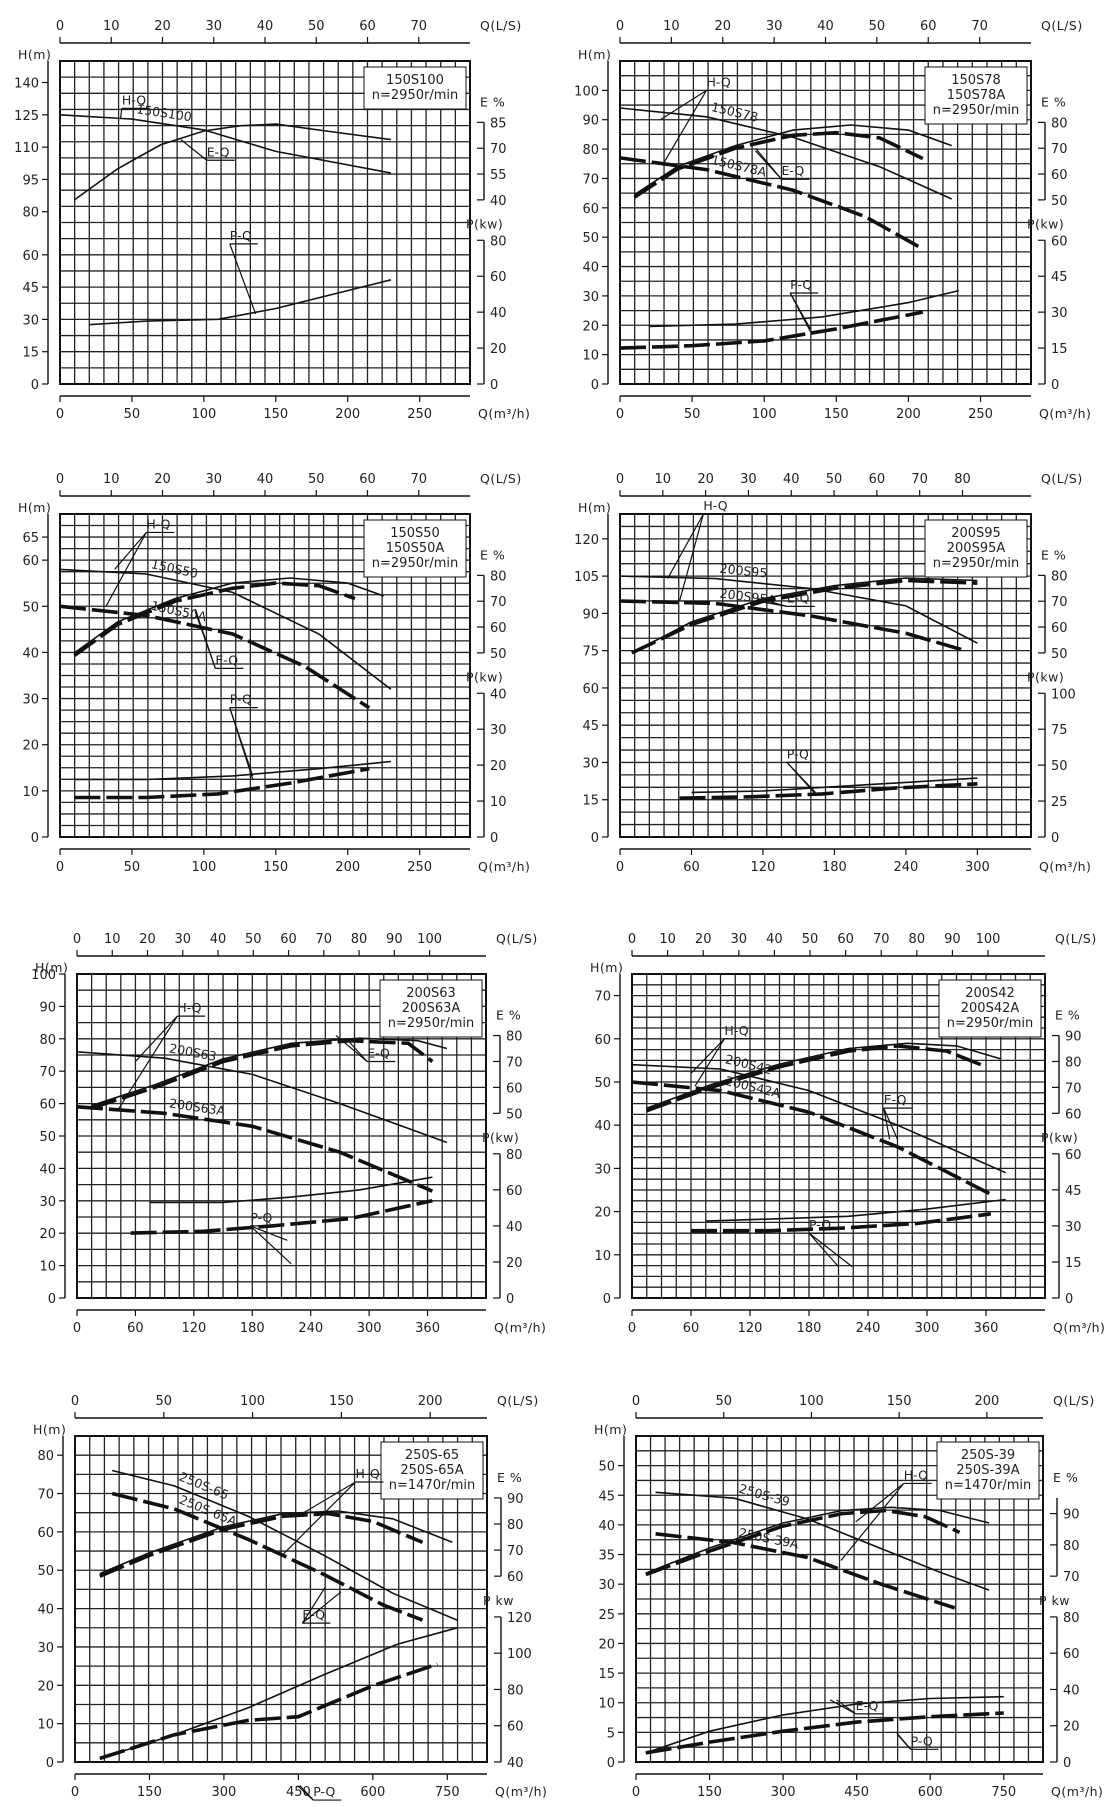  Describe the element at coordinates (430, 1401) in the screenshot. I see `top-tick-label: 200` at that location.